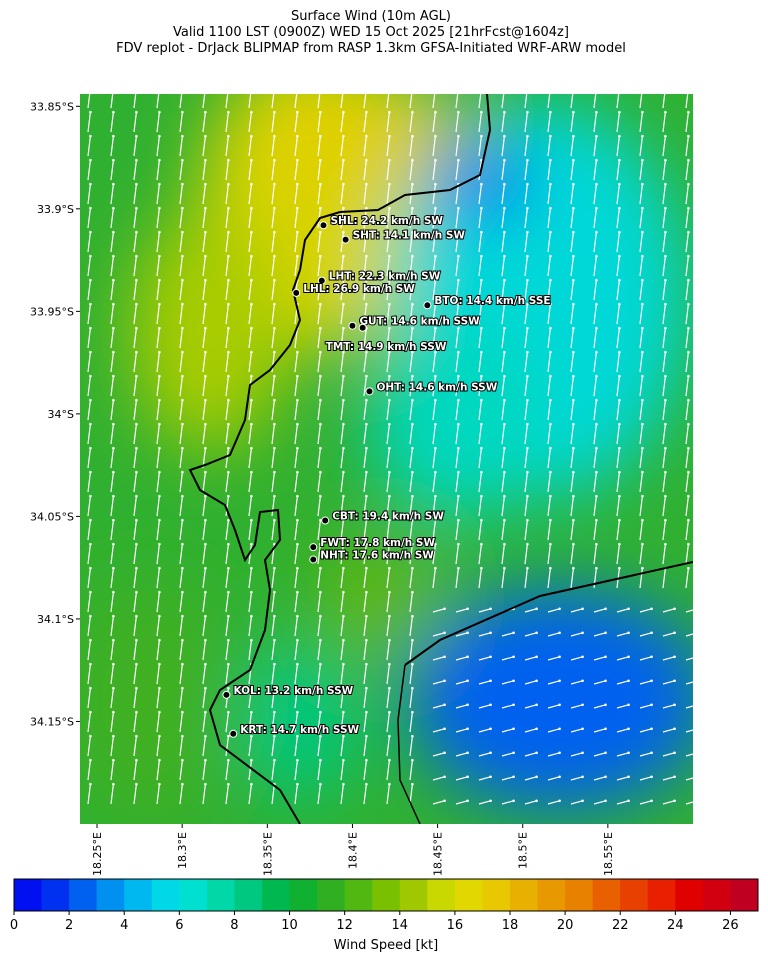  Describe the element at coordinates (419, 322) in the screenshot. I see `station-label: GUT: 14.6 km/h SSW` at that location.